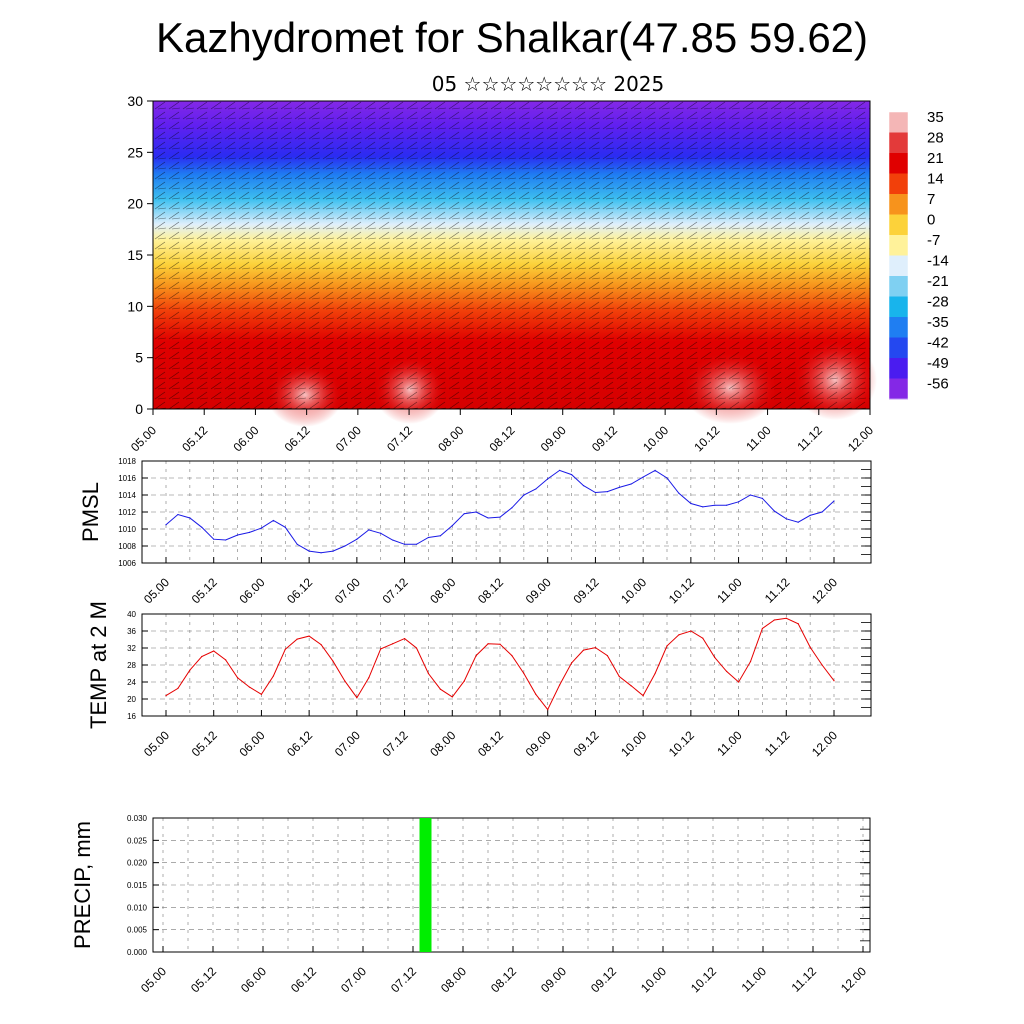 The height and width of the screenshot is (1024, 1024). What do you see at coordinates (501, 438) in the screenshot?
I see `heatmap-x-tick-label: 08.12` at bounding box center [501, 438].